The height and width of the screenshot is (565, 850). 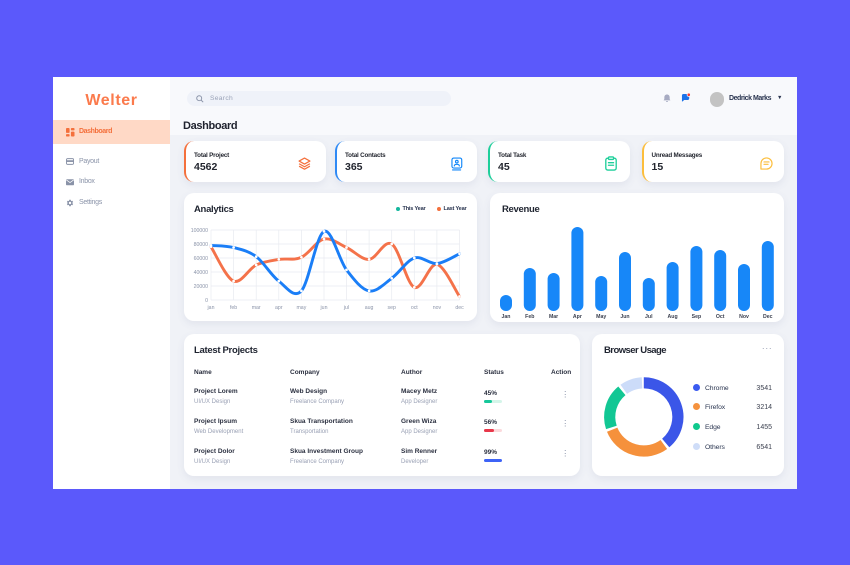 I want to click on svg-text: Apr, so click(x=577, y=317).